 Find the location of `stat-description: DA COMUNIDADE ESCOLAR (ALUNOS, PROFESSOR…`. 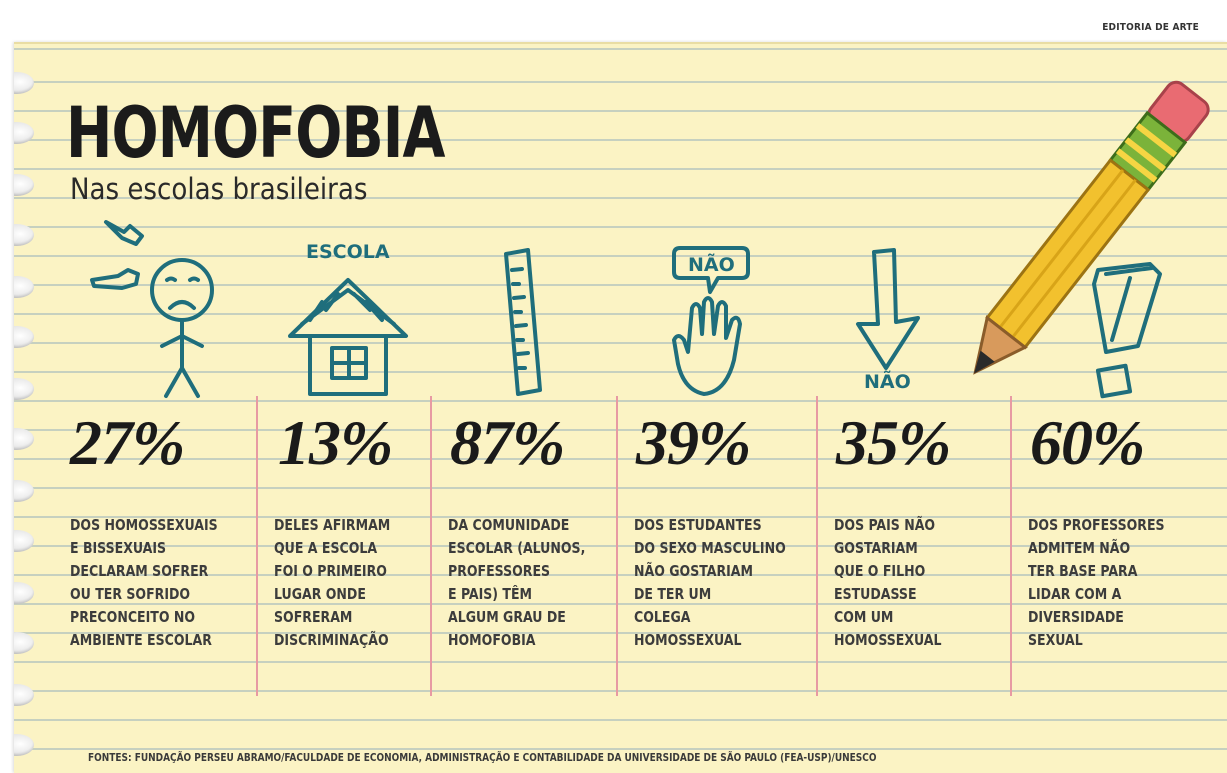

stat-description: DA COMUNIDADE ESCOLAR (ALUNOS, PROFESSOR… is located at coordinates (517, 582).